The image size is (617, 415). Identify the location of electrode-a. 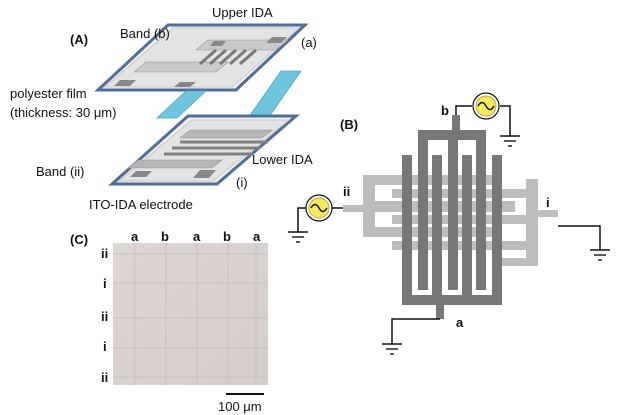
(452, 237).